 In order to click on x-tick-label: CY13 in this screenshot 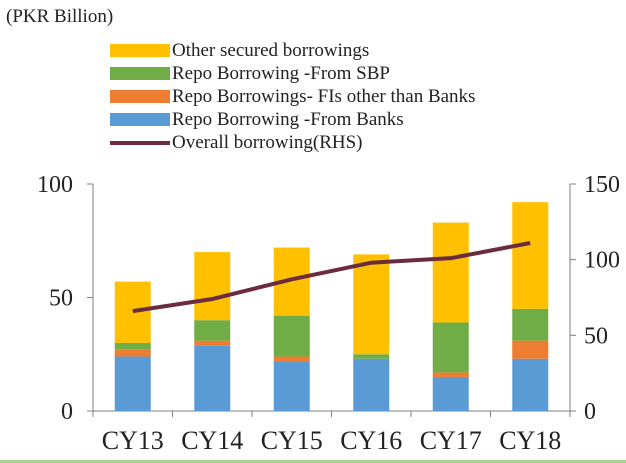, I will do `click(133, 440)`.